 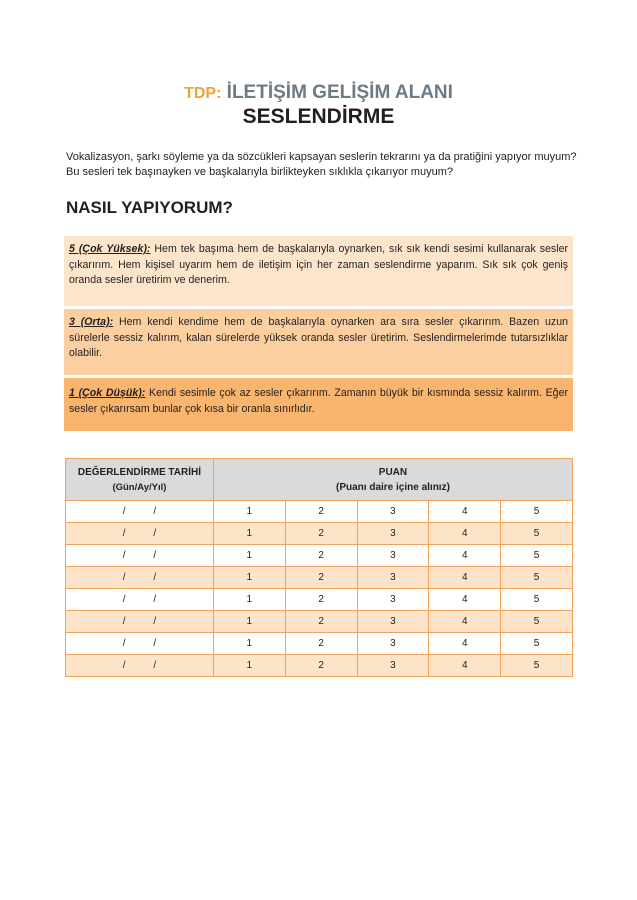 I want to click on page-title: SESLENDİRME, so click(x=318, y=116).